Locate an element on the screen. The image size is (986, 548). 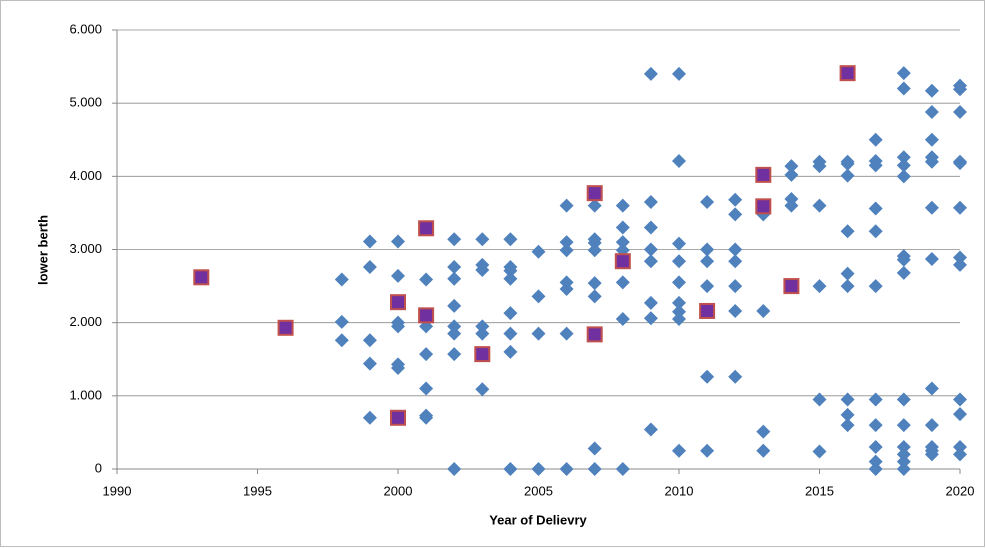
x-tick-label: 2020 is located at coordinates (960, 490).